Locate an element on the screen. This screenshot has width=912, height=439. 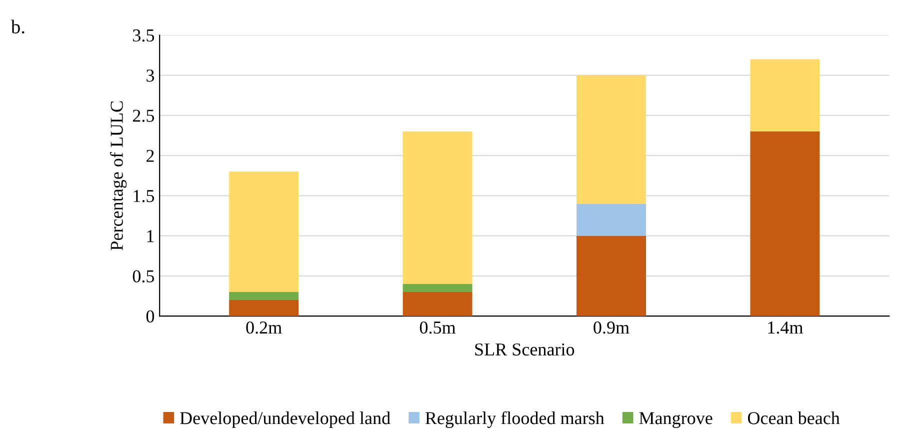
y-tick-label: 0.5 is located at coordinates (143, 276).